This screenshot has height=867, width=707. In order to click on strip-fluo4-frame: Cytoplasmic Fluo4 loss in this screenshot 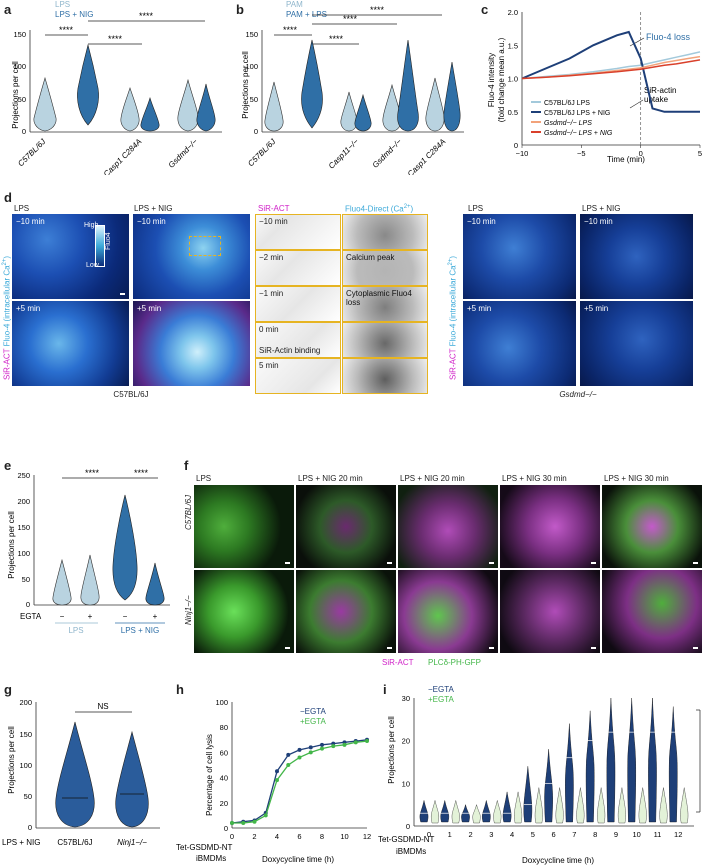, I will do `click(385, 304)`.